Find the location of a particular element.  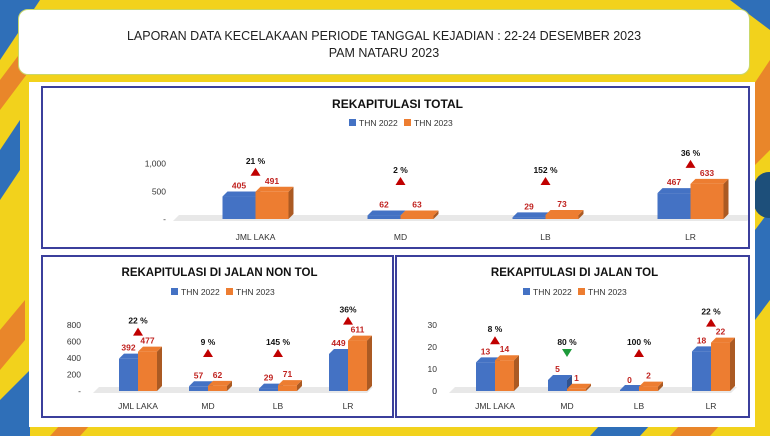

y-tick-label: 200 is located at coordinates (74, 375).